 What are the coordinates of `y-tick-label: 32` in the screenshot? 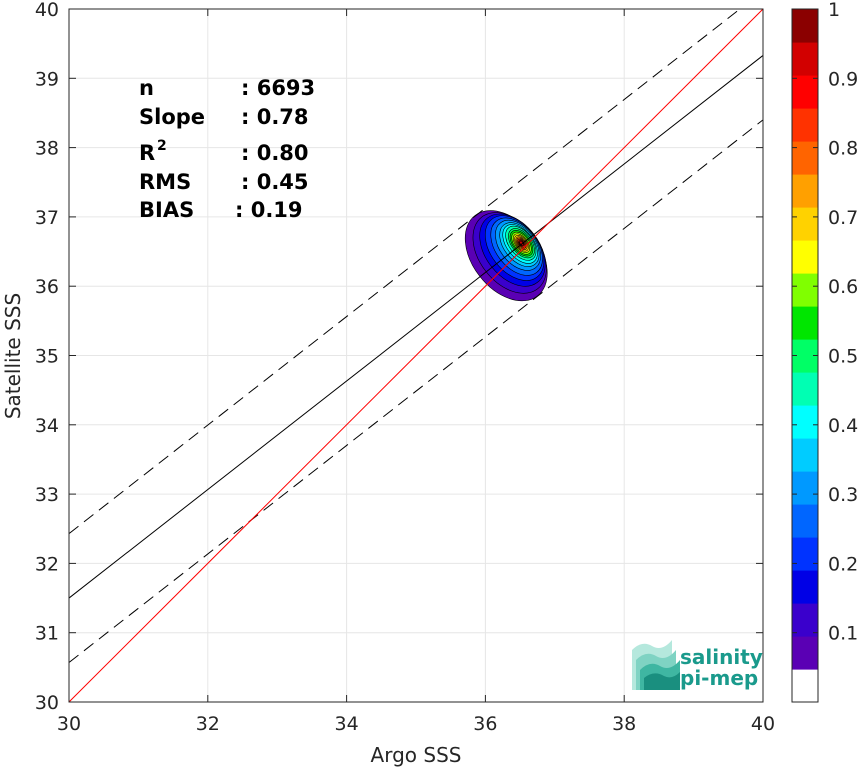 It's located at (47, 564).